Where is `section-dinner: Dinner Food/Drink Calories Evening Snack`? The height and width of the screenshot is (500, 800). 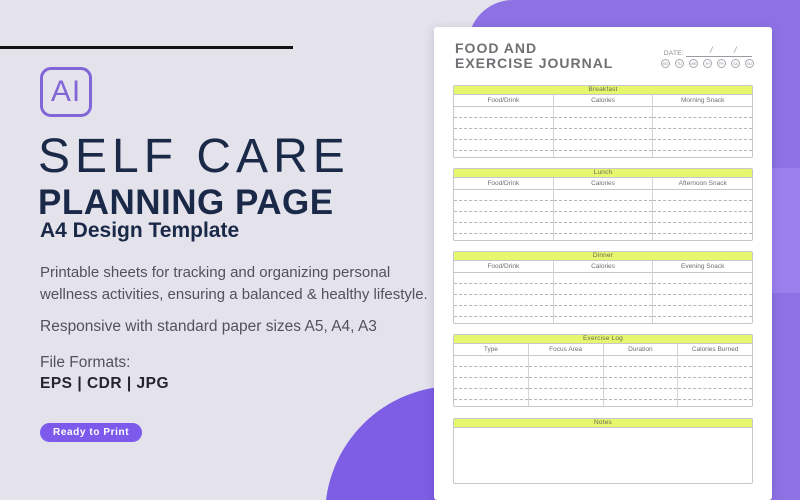 section-dinner: Dinner Food/Drink Calories Evening Snack is located at coordinates (603, 287).